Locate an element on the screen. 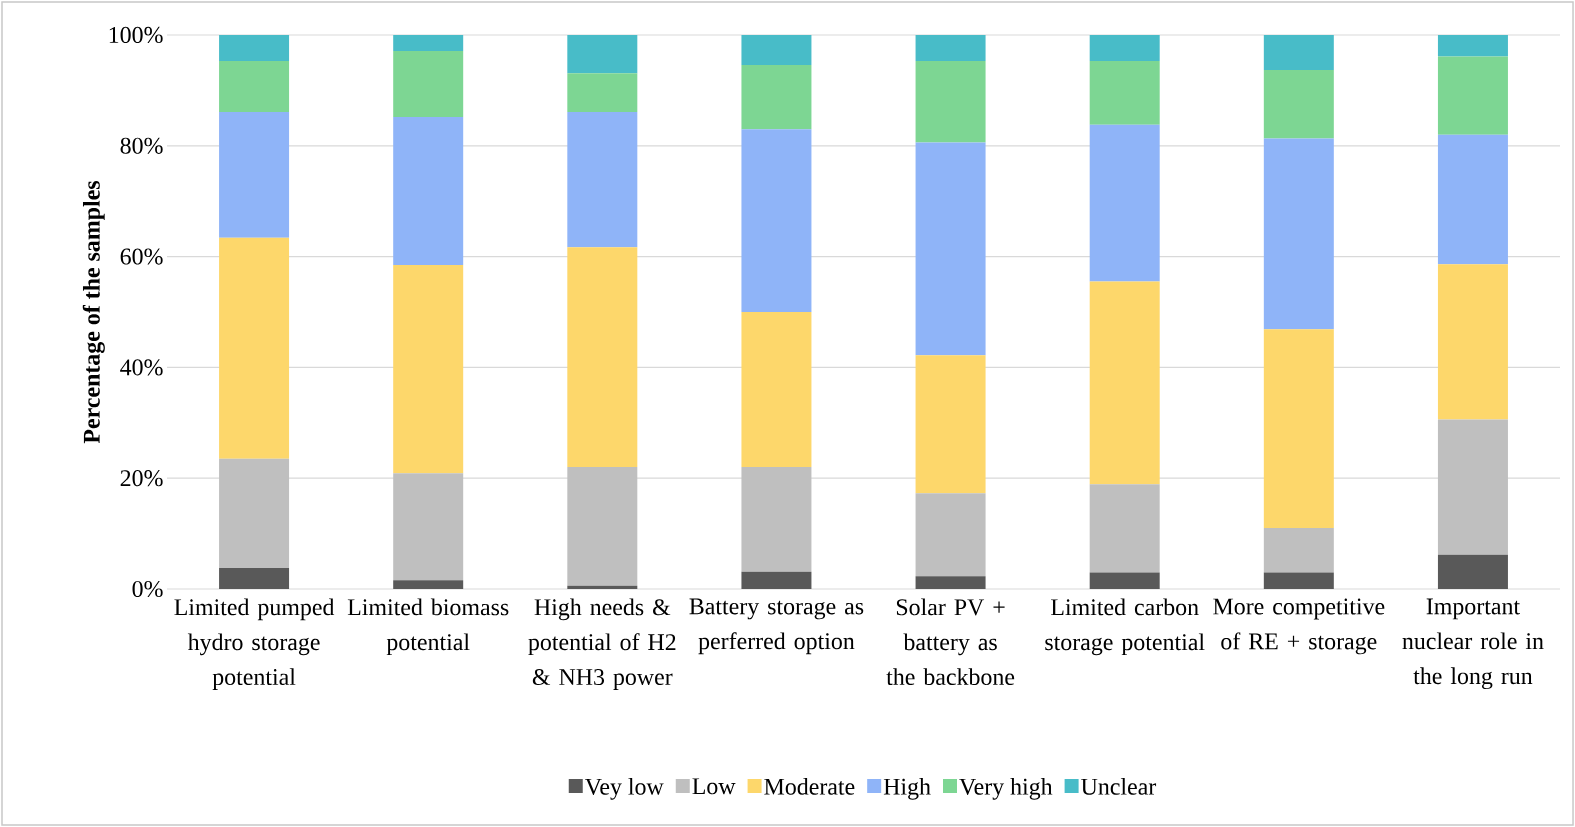 The width and height of the screenshot is (1575, 827). y-tick-label: 60% is located at coordinates (141, 256).